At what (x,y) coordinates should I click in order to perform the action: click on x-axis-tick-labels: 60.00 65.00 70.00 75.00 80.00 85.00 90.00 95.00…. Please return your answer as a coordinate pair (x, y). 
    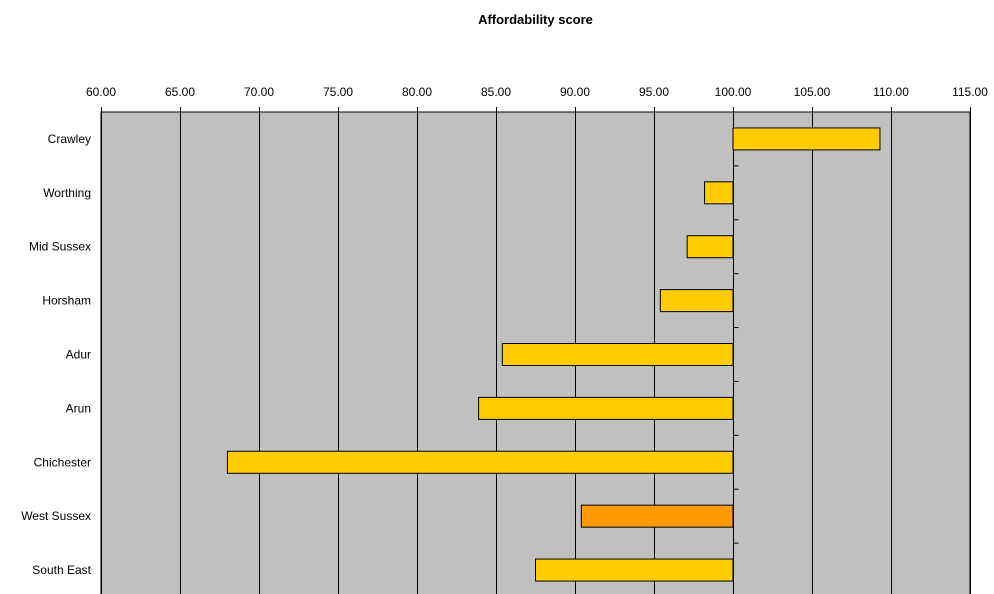
    Looking at the image, I should click on (537, 92).